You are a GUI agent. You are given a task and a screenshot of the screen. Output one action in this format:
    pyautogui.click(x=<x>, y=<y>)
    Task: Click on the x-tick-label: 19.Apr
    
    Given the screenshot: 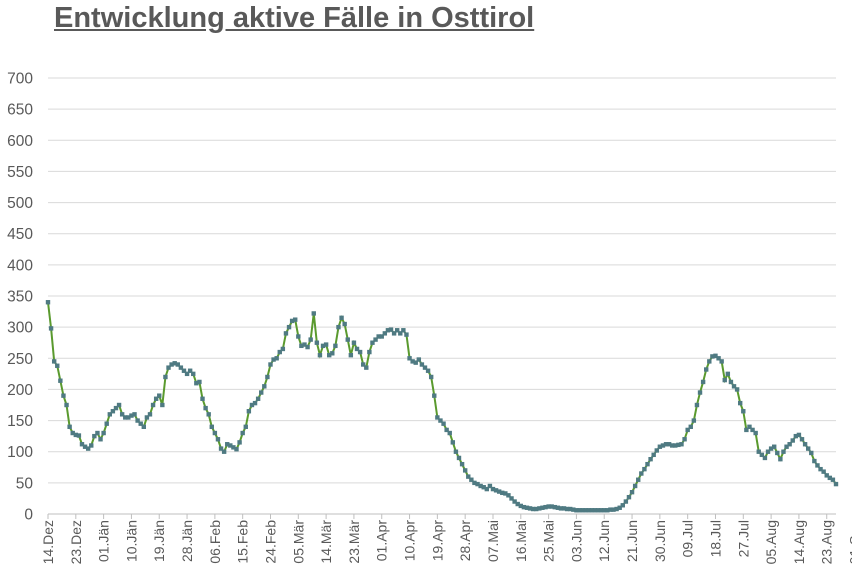 What is the action you would take?
    pyautogui.click(x=437, y=541)
    